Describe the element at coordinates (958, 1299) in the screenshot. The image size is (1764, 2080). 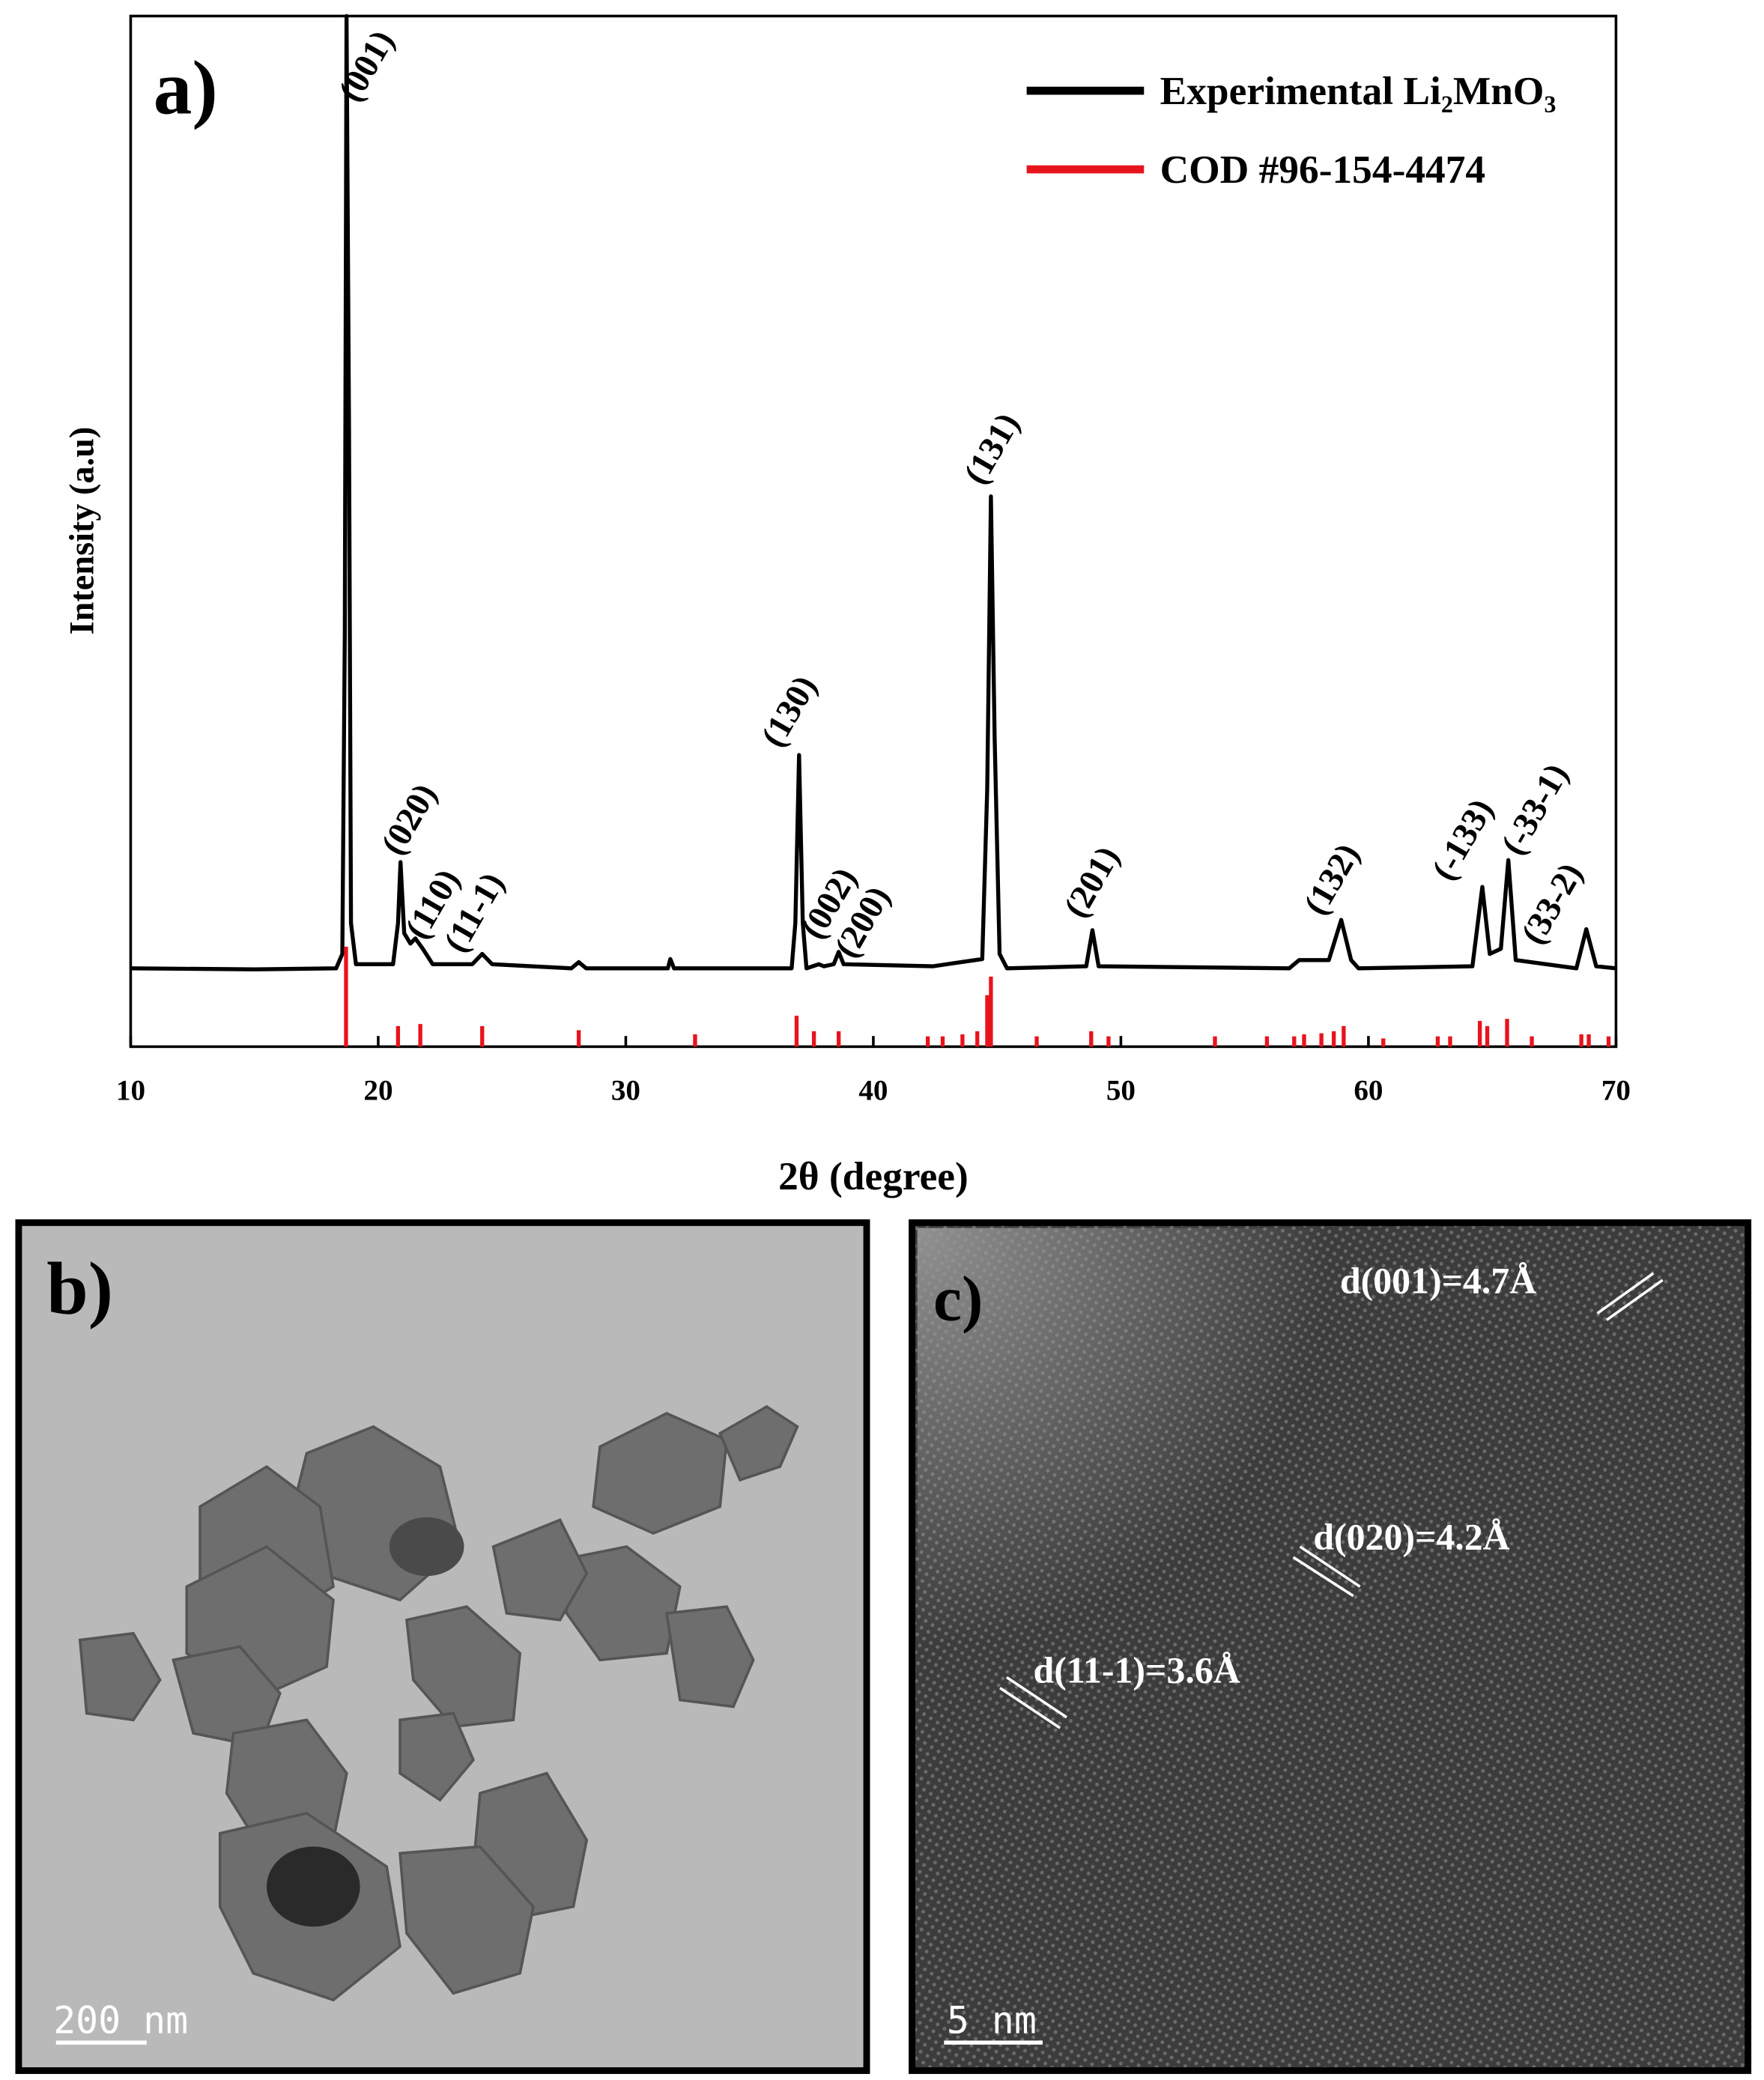
I see `panel-label: c)` at that location.